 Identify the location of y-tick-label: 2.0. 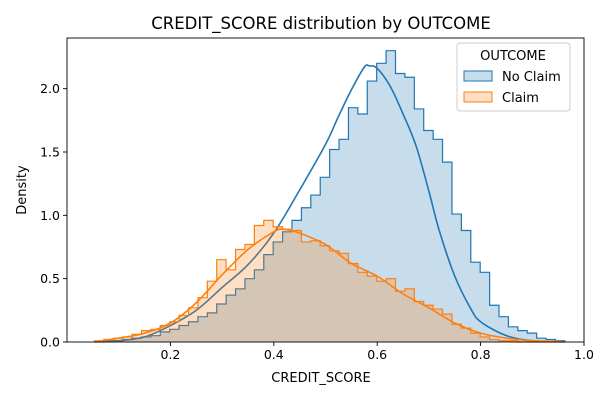
(50, 88).